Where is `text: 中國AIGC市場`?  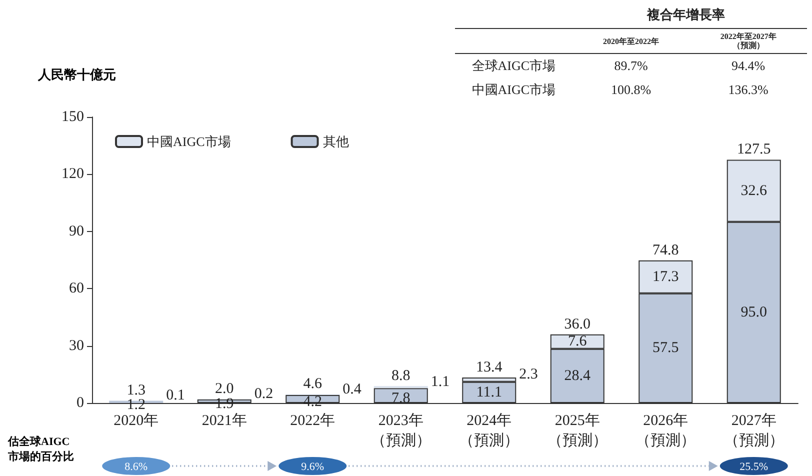 text: 中國AIGC市場 is located at coordinates (513, 90).